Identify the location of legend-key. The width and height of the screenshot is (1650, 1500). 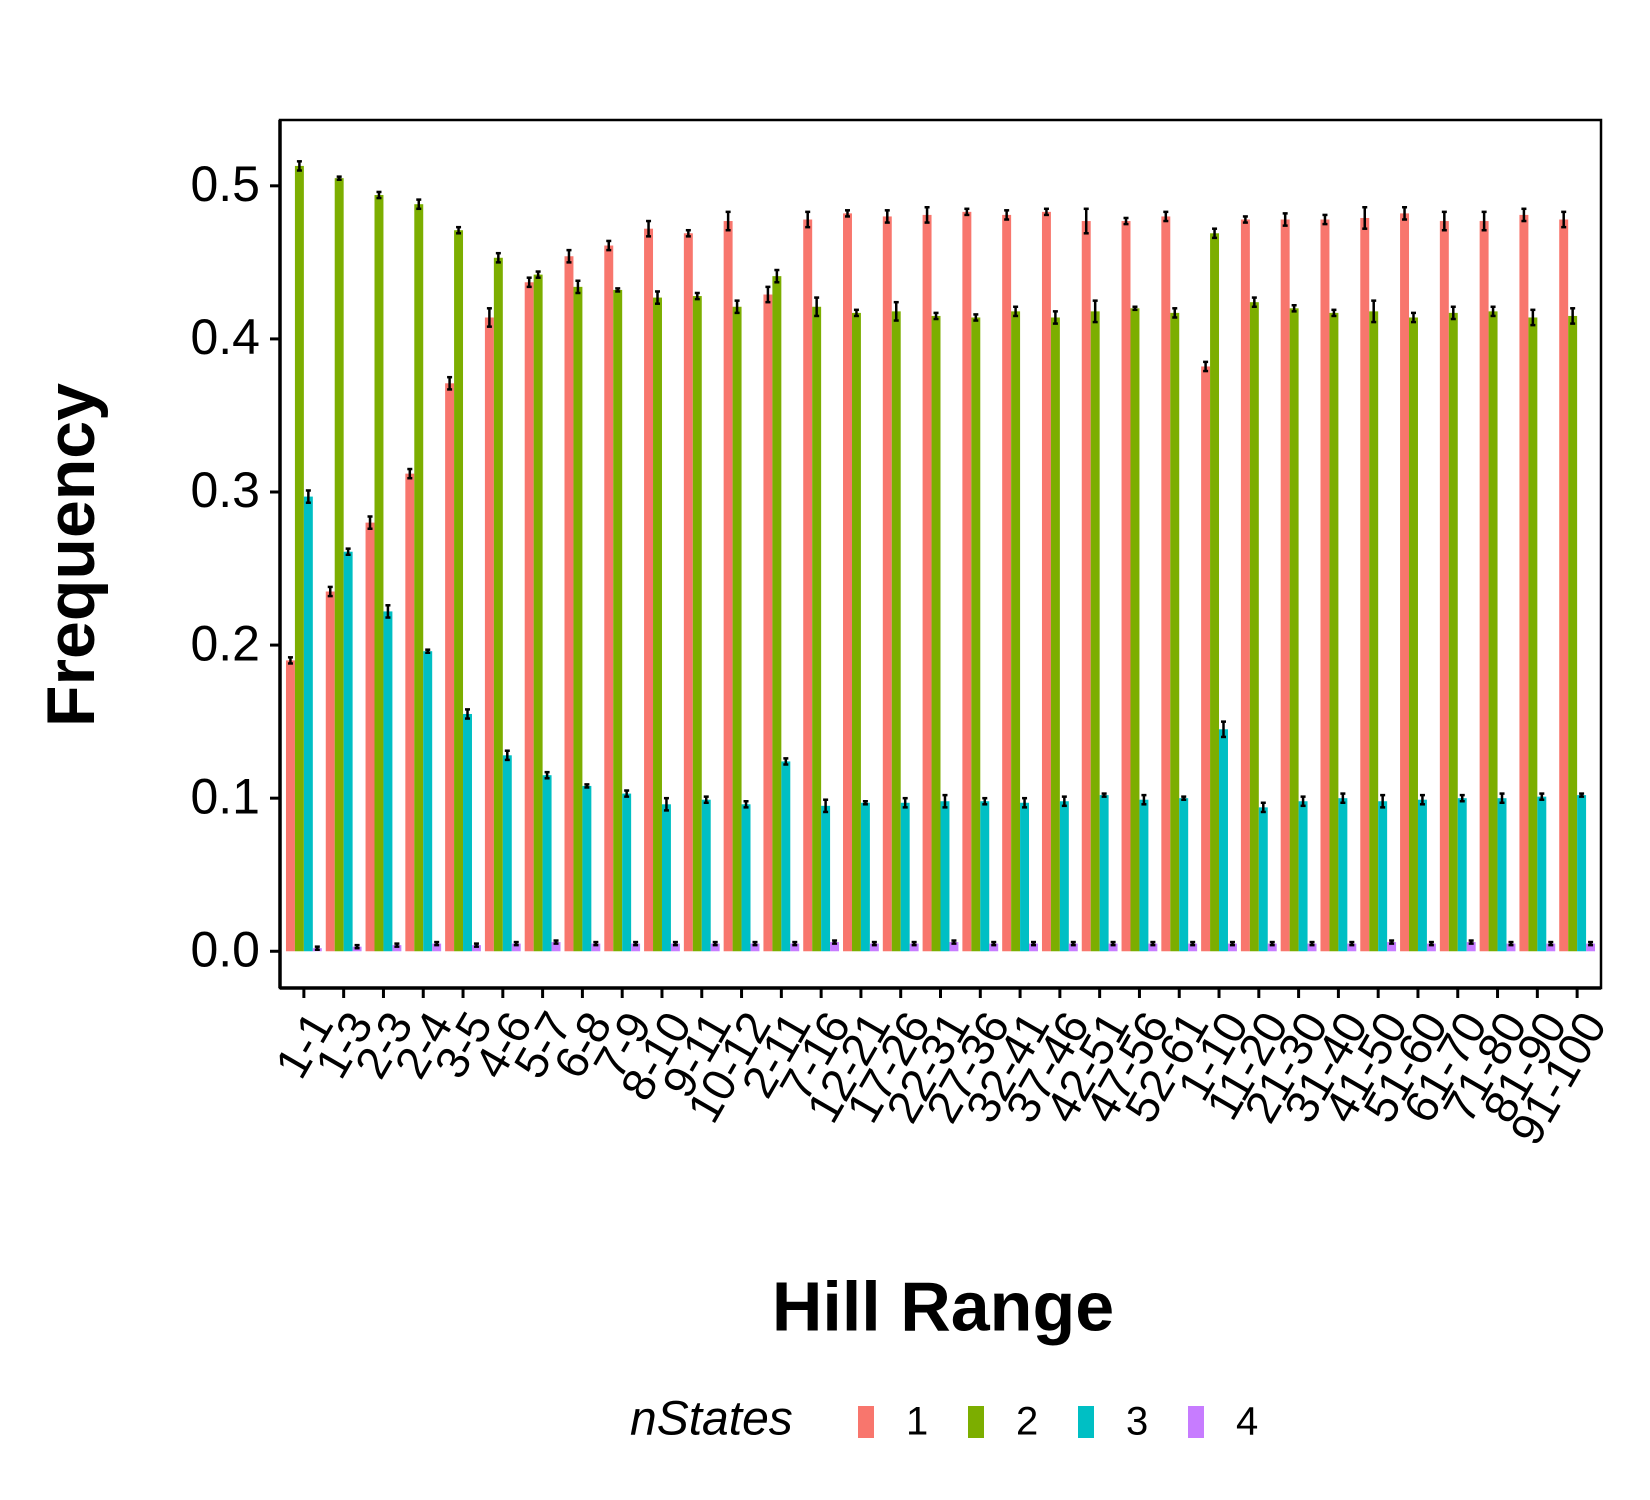
(976, 1422).